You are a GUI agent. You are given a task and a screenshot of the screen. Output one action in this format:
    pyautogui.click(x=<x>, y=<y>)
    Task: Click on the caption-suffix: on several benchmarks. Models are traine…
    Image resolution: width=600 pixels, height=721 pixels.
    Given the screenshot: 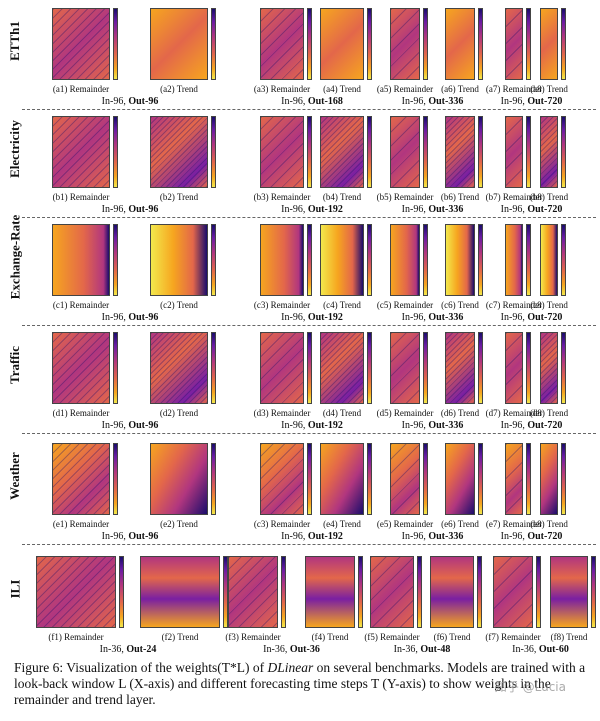 What is the action you would take?
    pyautogui.click(x=300, y=683)
    